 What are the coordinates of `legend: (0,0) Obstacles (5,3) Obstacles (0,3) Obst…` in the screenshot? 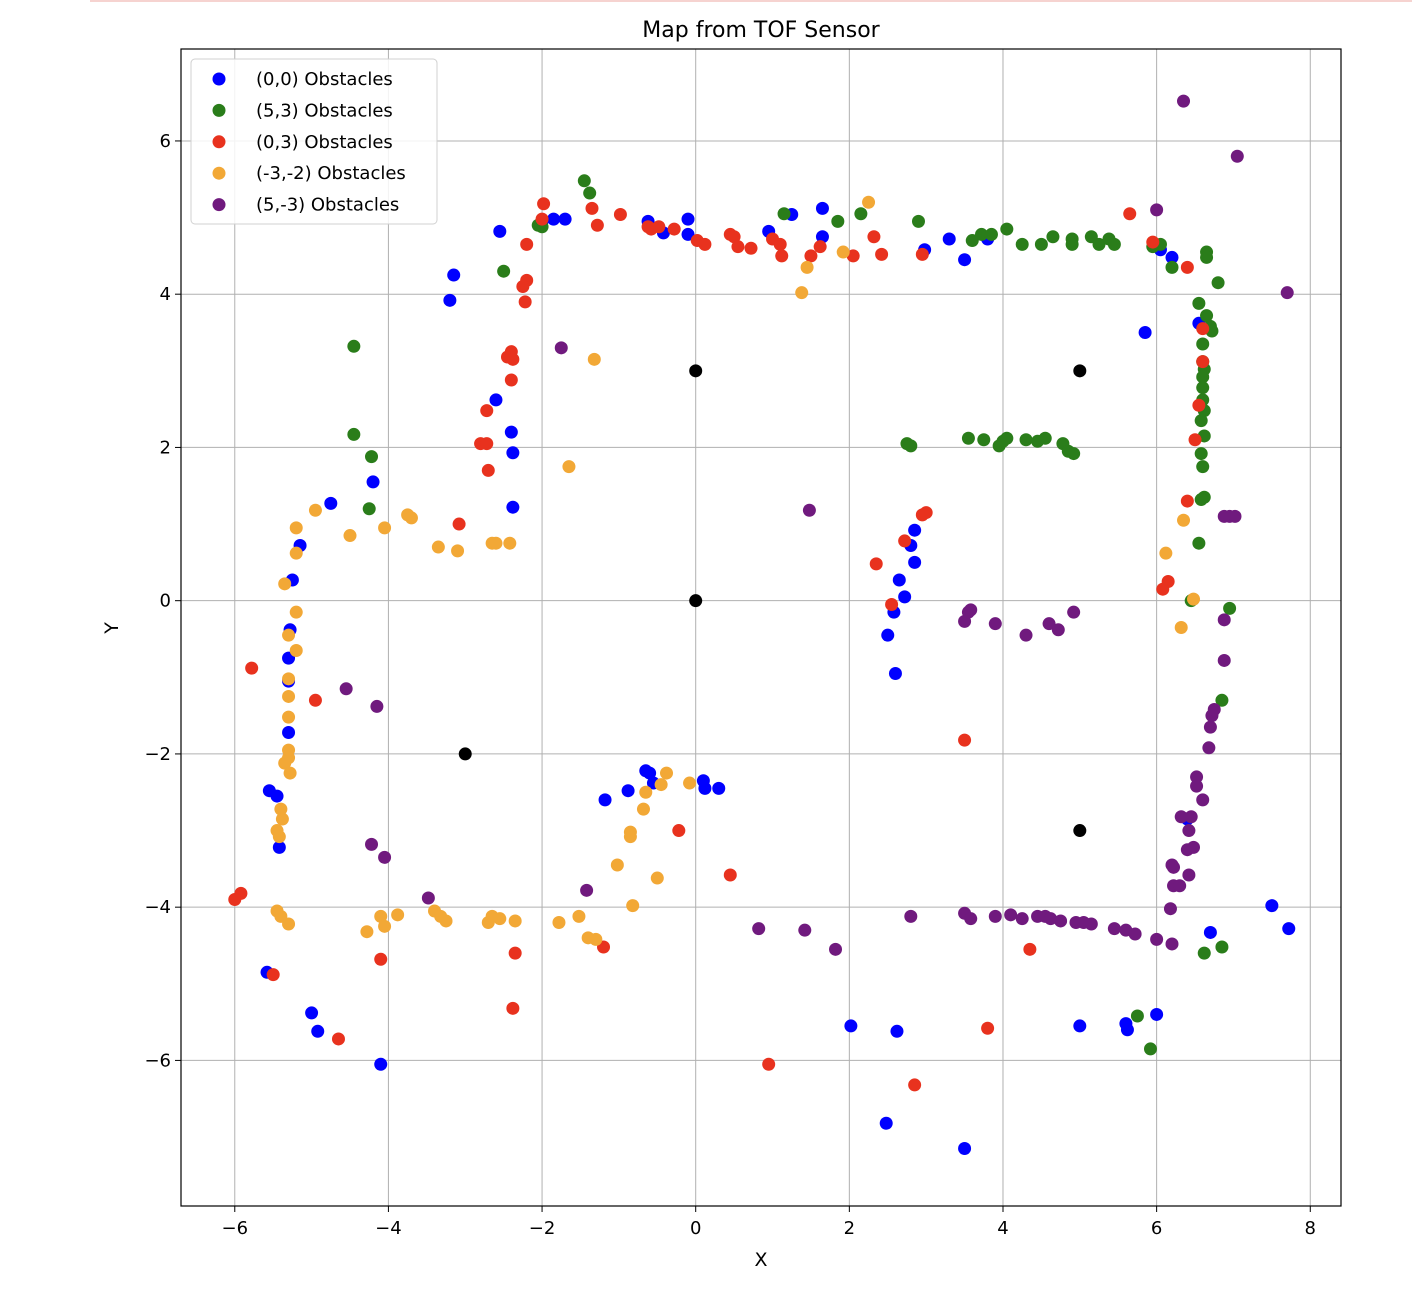 It's located at (314, 141).